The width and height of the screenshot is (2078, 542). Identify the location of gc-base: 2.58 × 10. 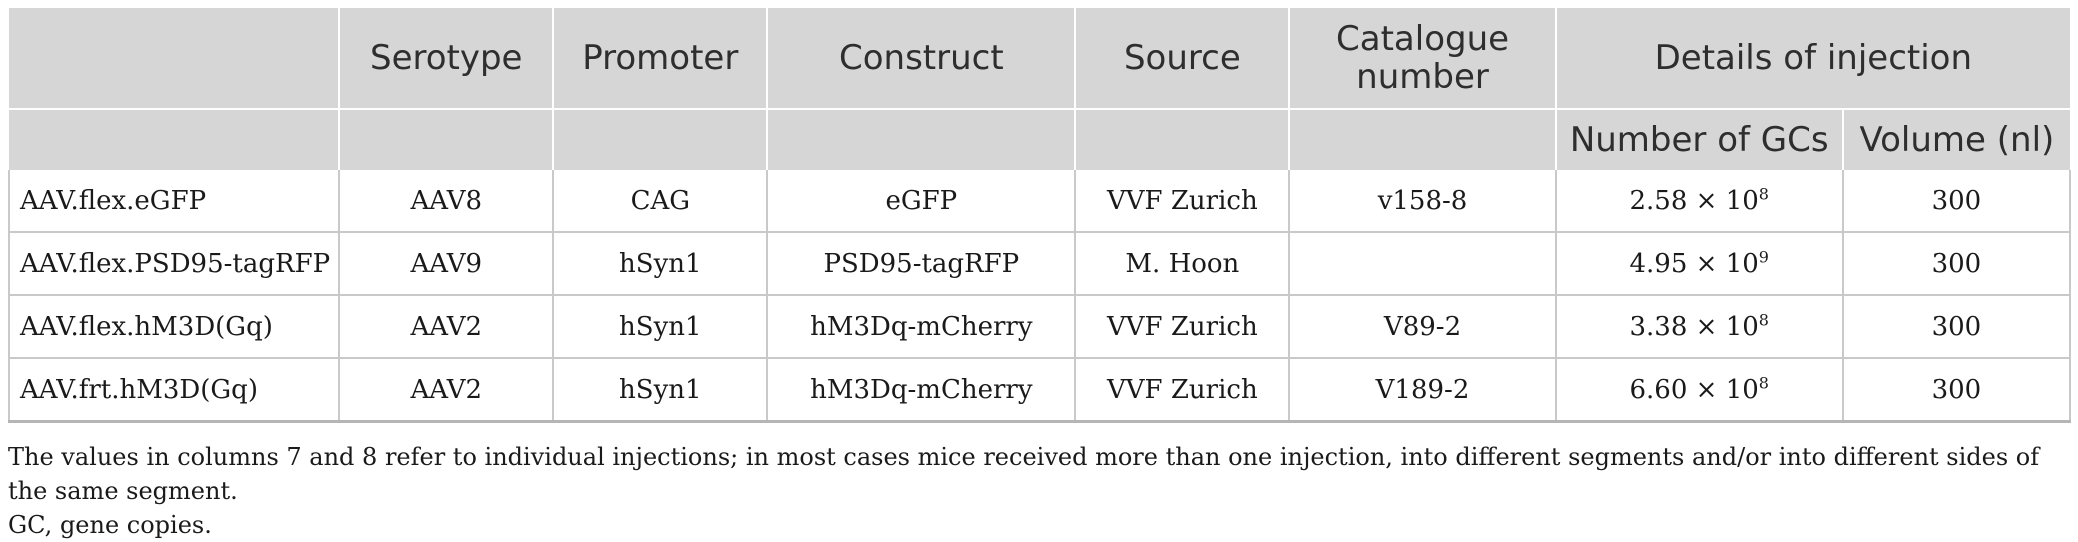
(1694, 200).